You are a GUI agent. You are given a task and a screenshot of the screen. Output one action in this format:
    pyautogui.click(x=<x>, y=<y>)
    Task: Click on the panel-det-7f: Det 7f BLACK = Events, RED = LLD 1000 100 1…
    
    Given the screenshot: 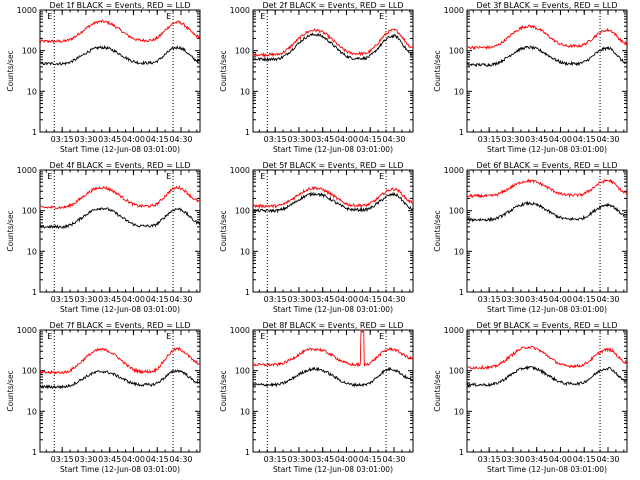 What is the action you would take?
    pyautogui.click(x=103, y=397)
    